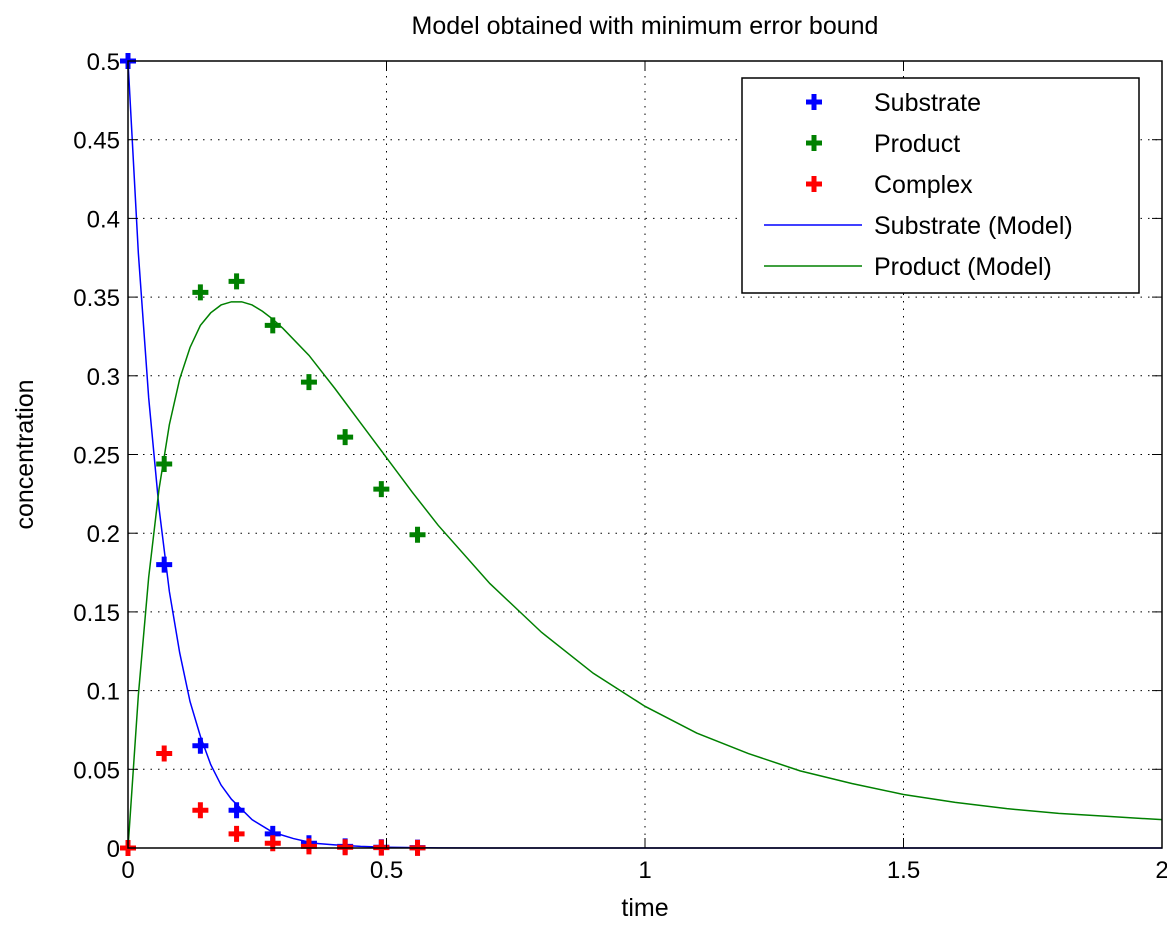  I want to click on x-tick-label: 0.5, so click(386, 870).